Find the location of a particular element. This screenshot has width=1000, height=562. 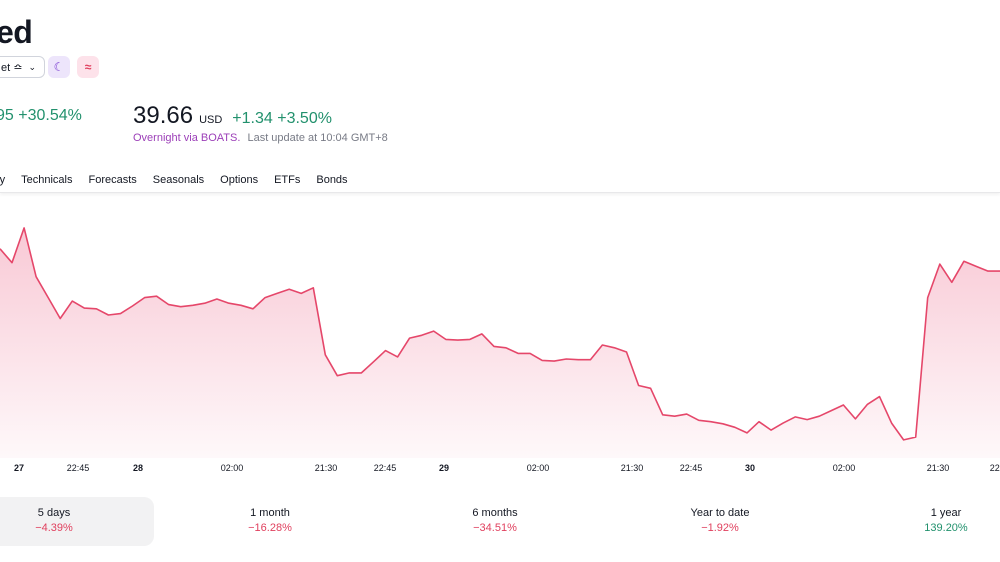

chevron-down-icon: ⌄ is located at coordinates (32, 66).